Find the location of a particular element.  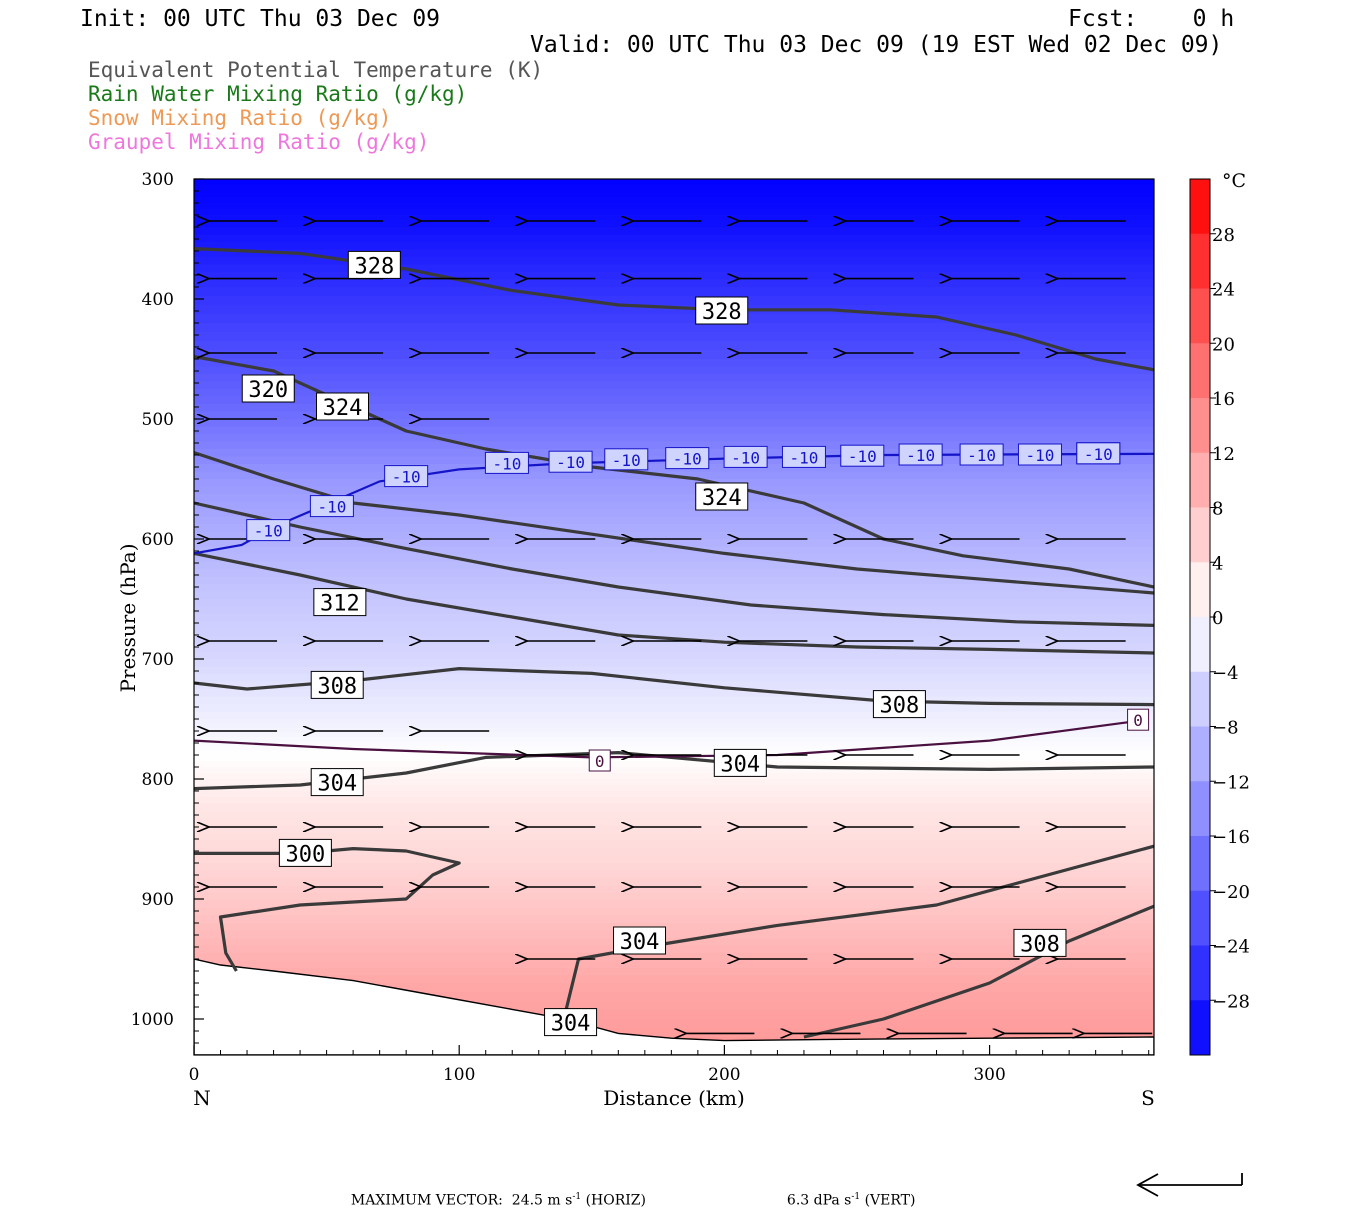

terrain is located at coordinates (674, 1006).